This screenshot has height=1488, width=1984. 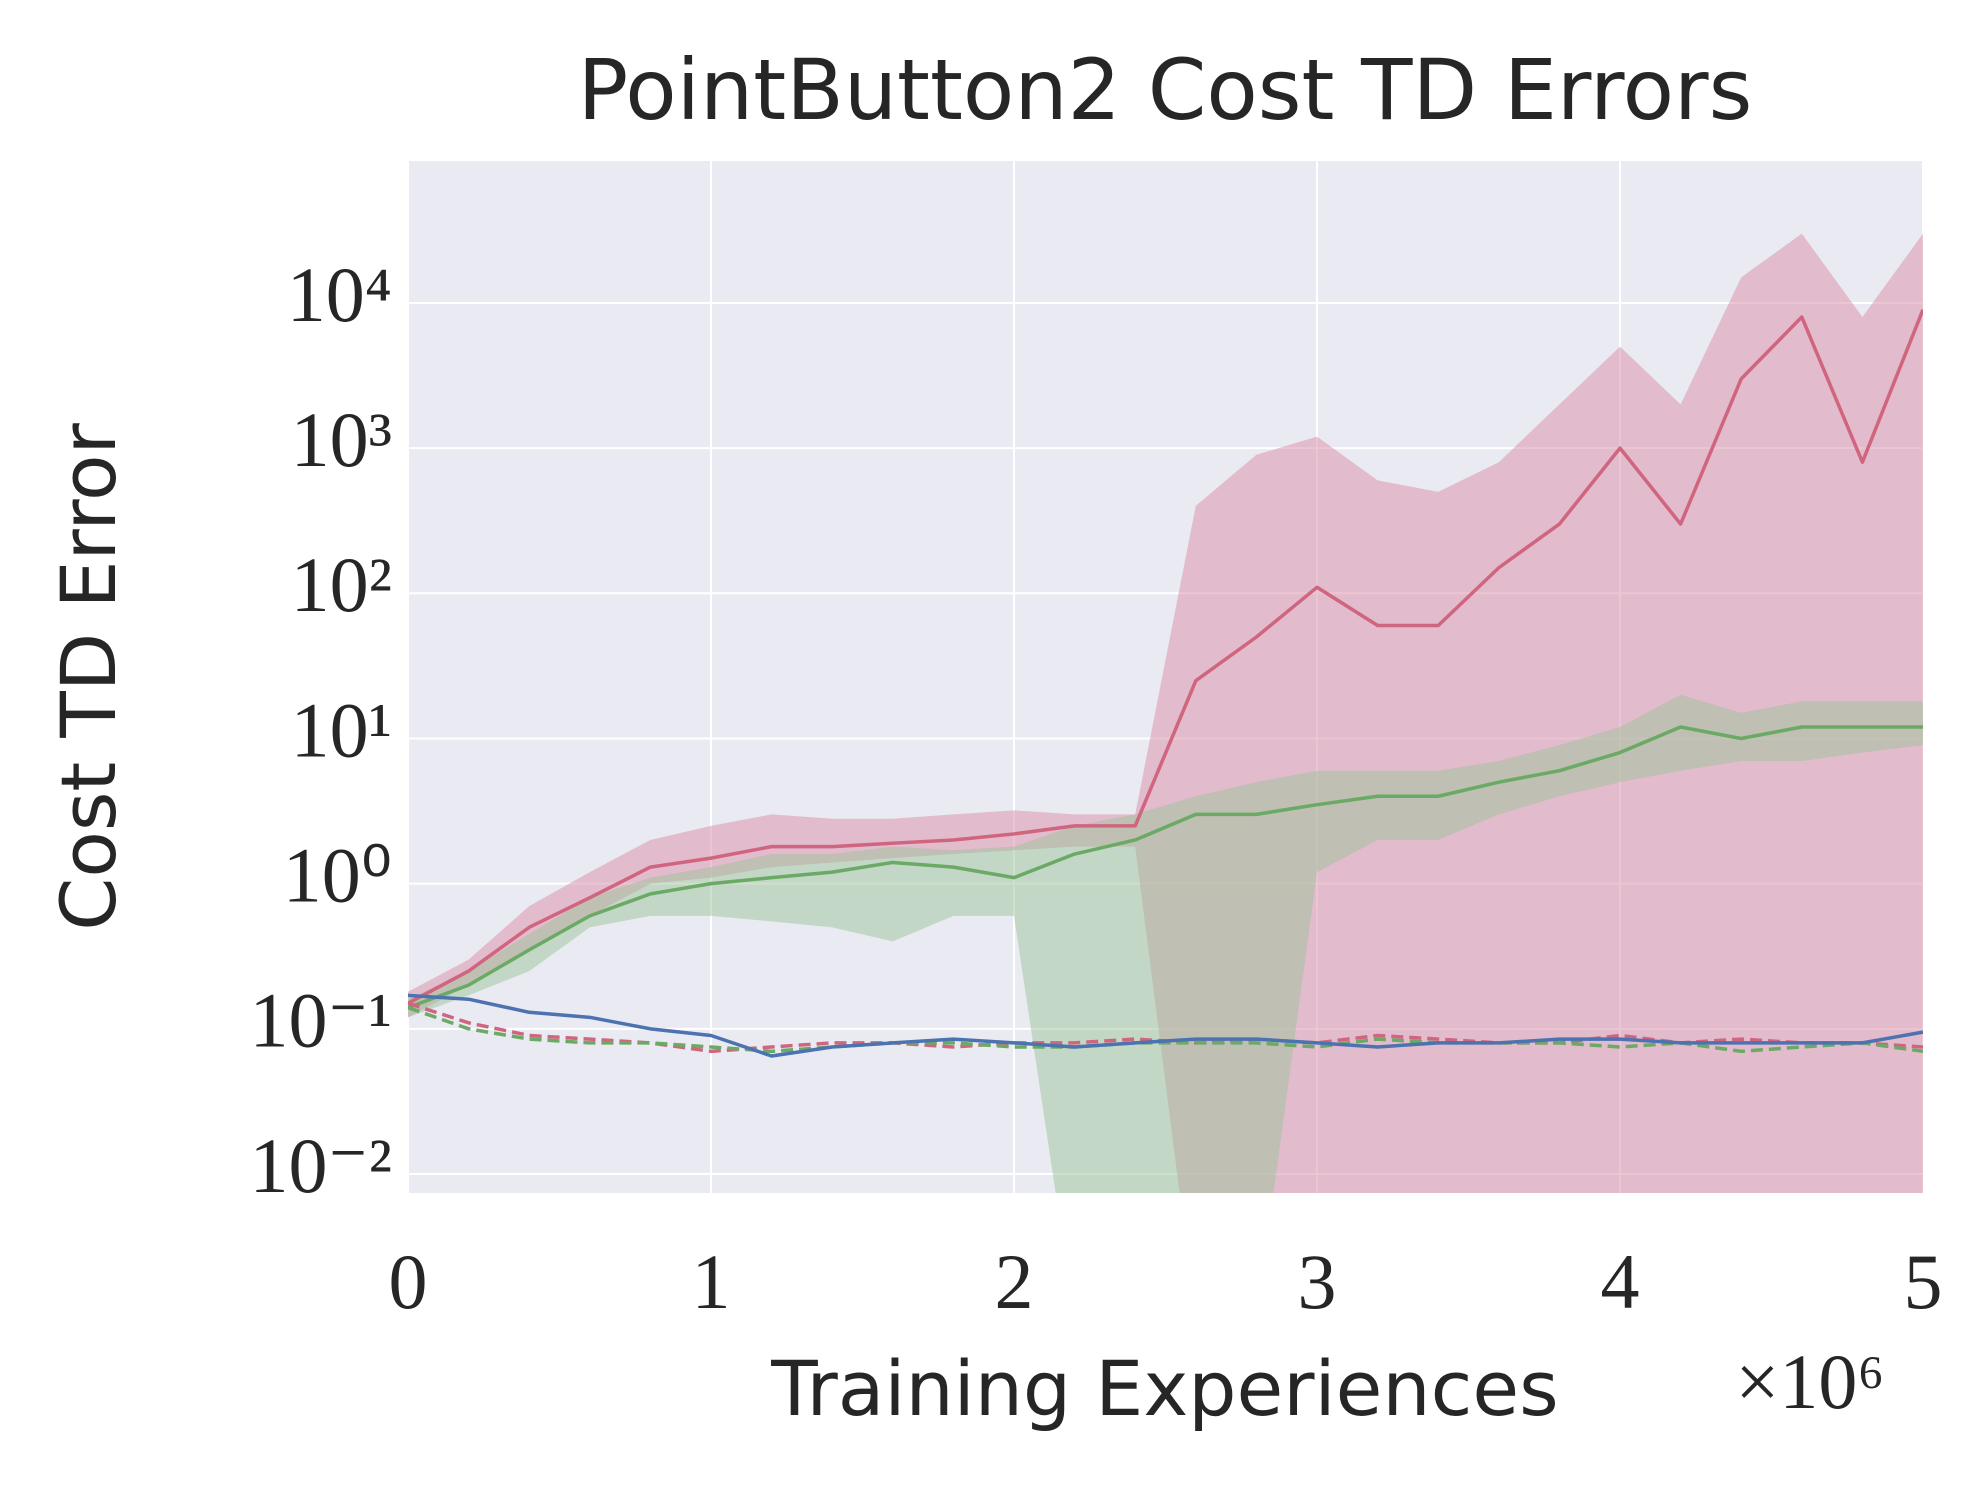 What do you see at coordinates (1014, 1281) in the screenshot?
I see `x-tick-label: 2` at bounding box center [1014, 1281].